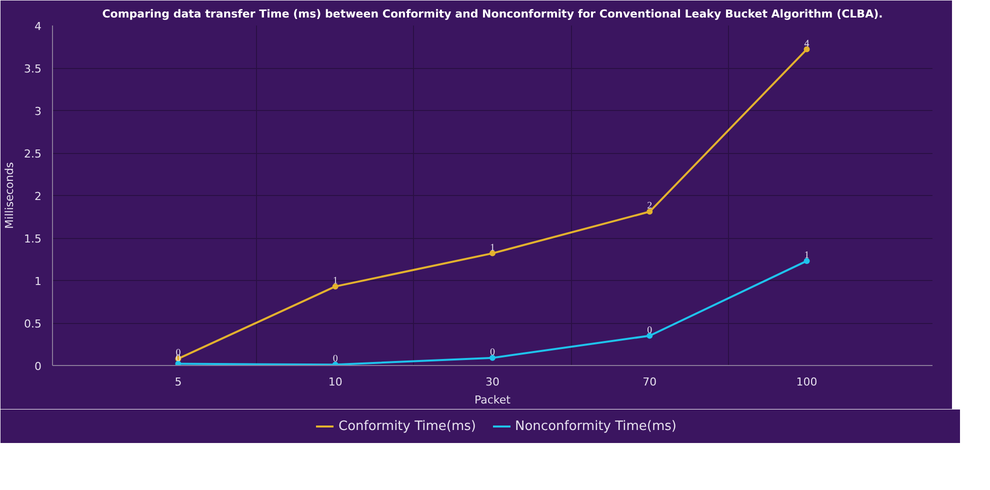 The width and height of the screenshot is (990, 490). I want to click on x-tick-label: 30, so click(493, 382).